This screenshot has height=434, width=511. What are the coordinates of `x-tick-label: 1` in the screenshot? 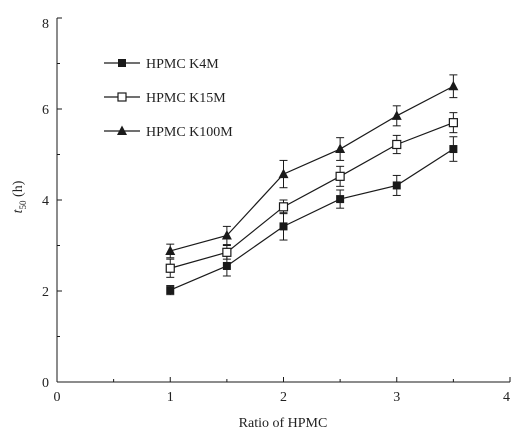 It's located at (170, 397).